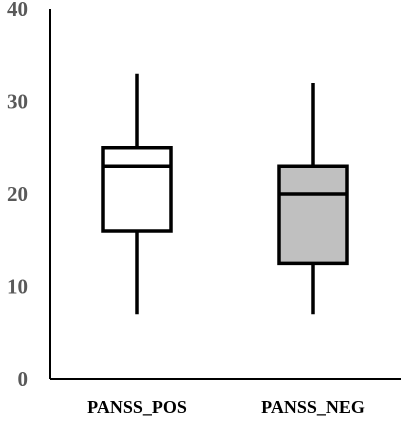  What do you see at coordinates (17, 287) in the screenshot?
I see `y-tick-label: 10` at bounding box center [17, 287].